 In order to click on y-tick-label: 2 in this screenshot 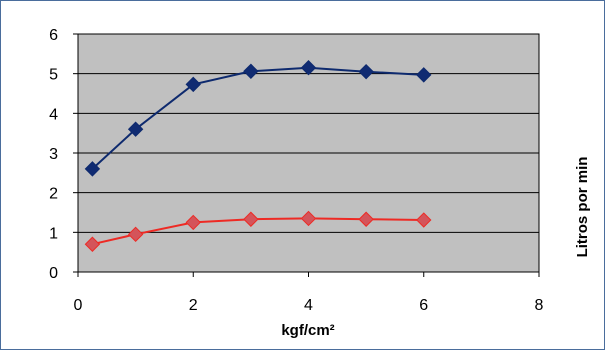, I will do `click(53, 194)`.